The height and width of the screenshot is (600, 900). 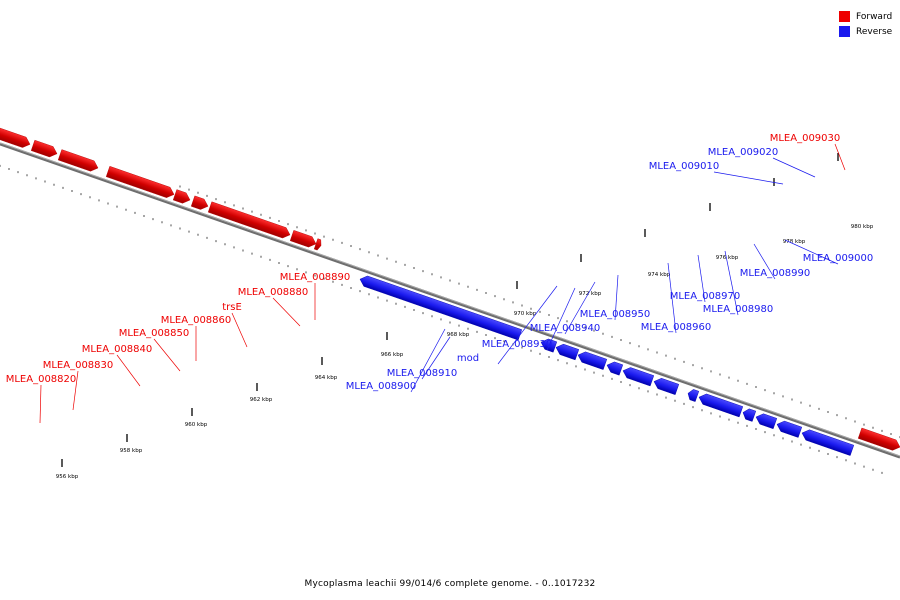 I want to click on forward-gene-label: MLEA_008850, so click(x=154, y=333).